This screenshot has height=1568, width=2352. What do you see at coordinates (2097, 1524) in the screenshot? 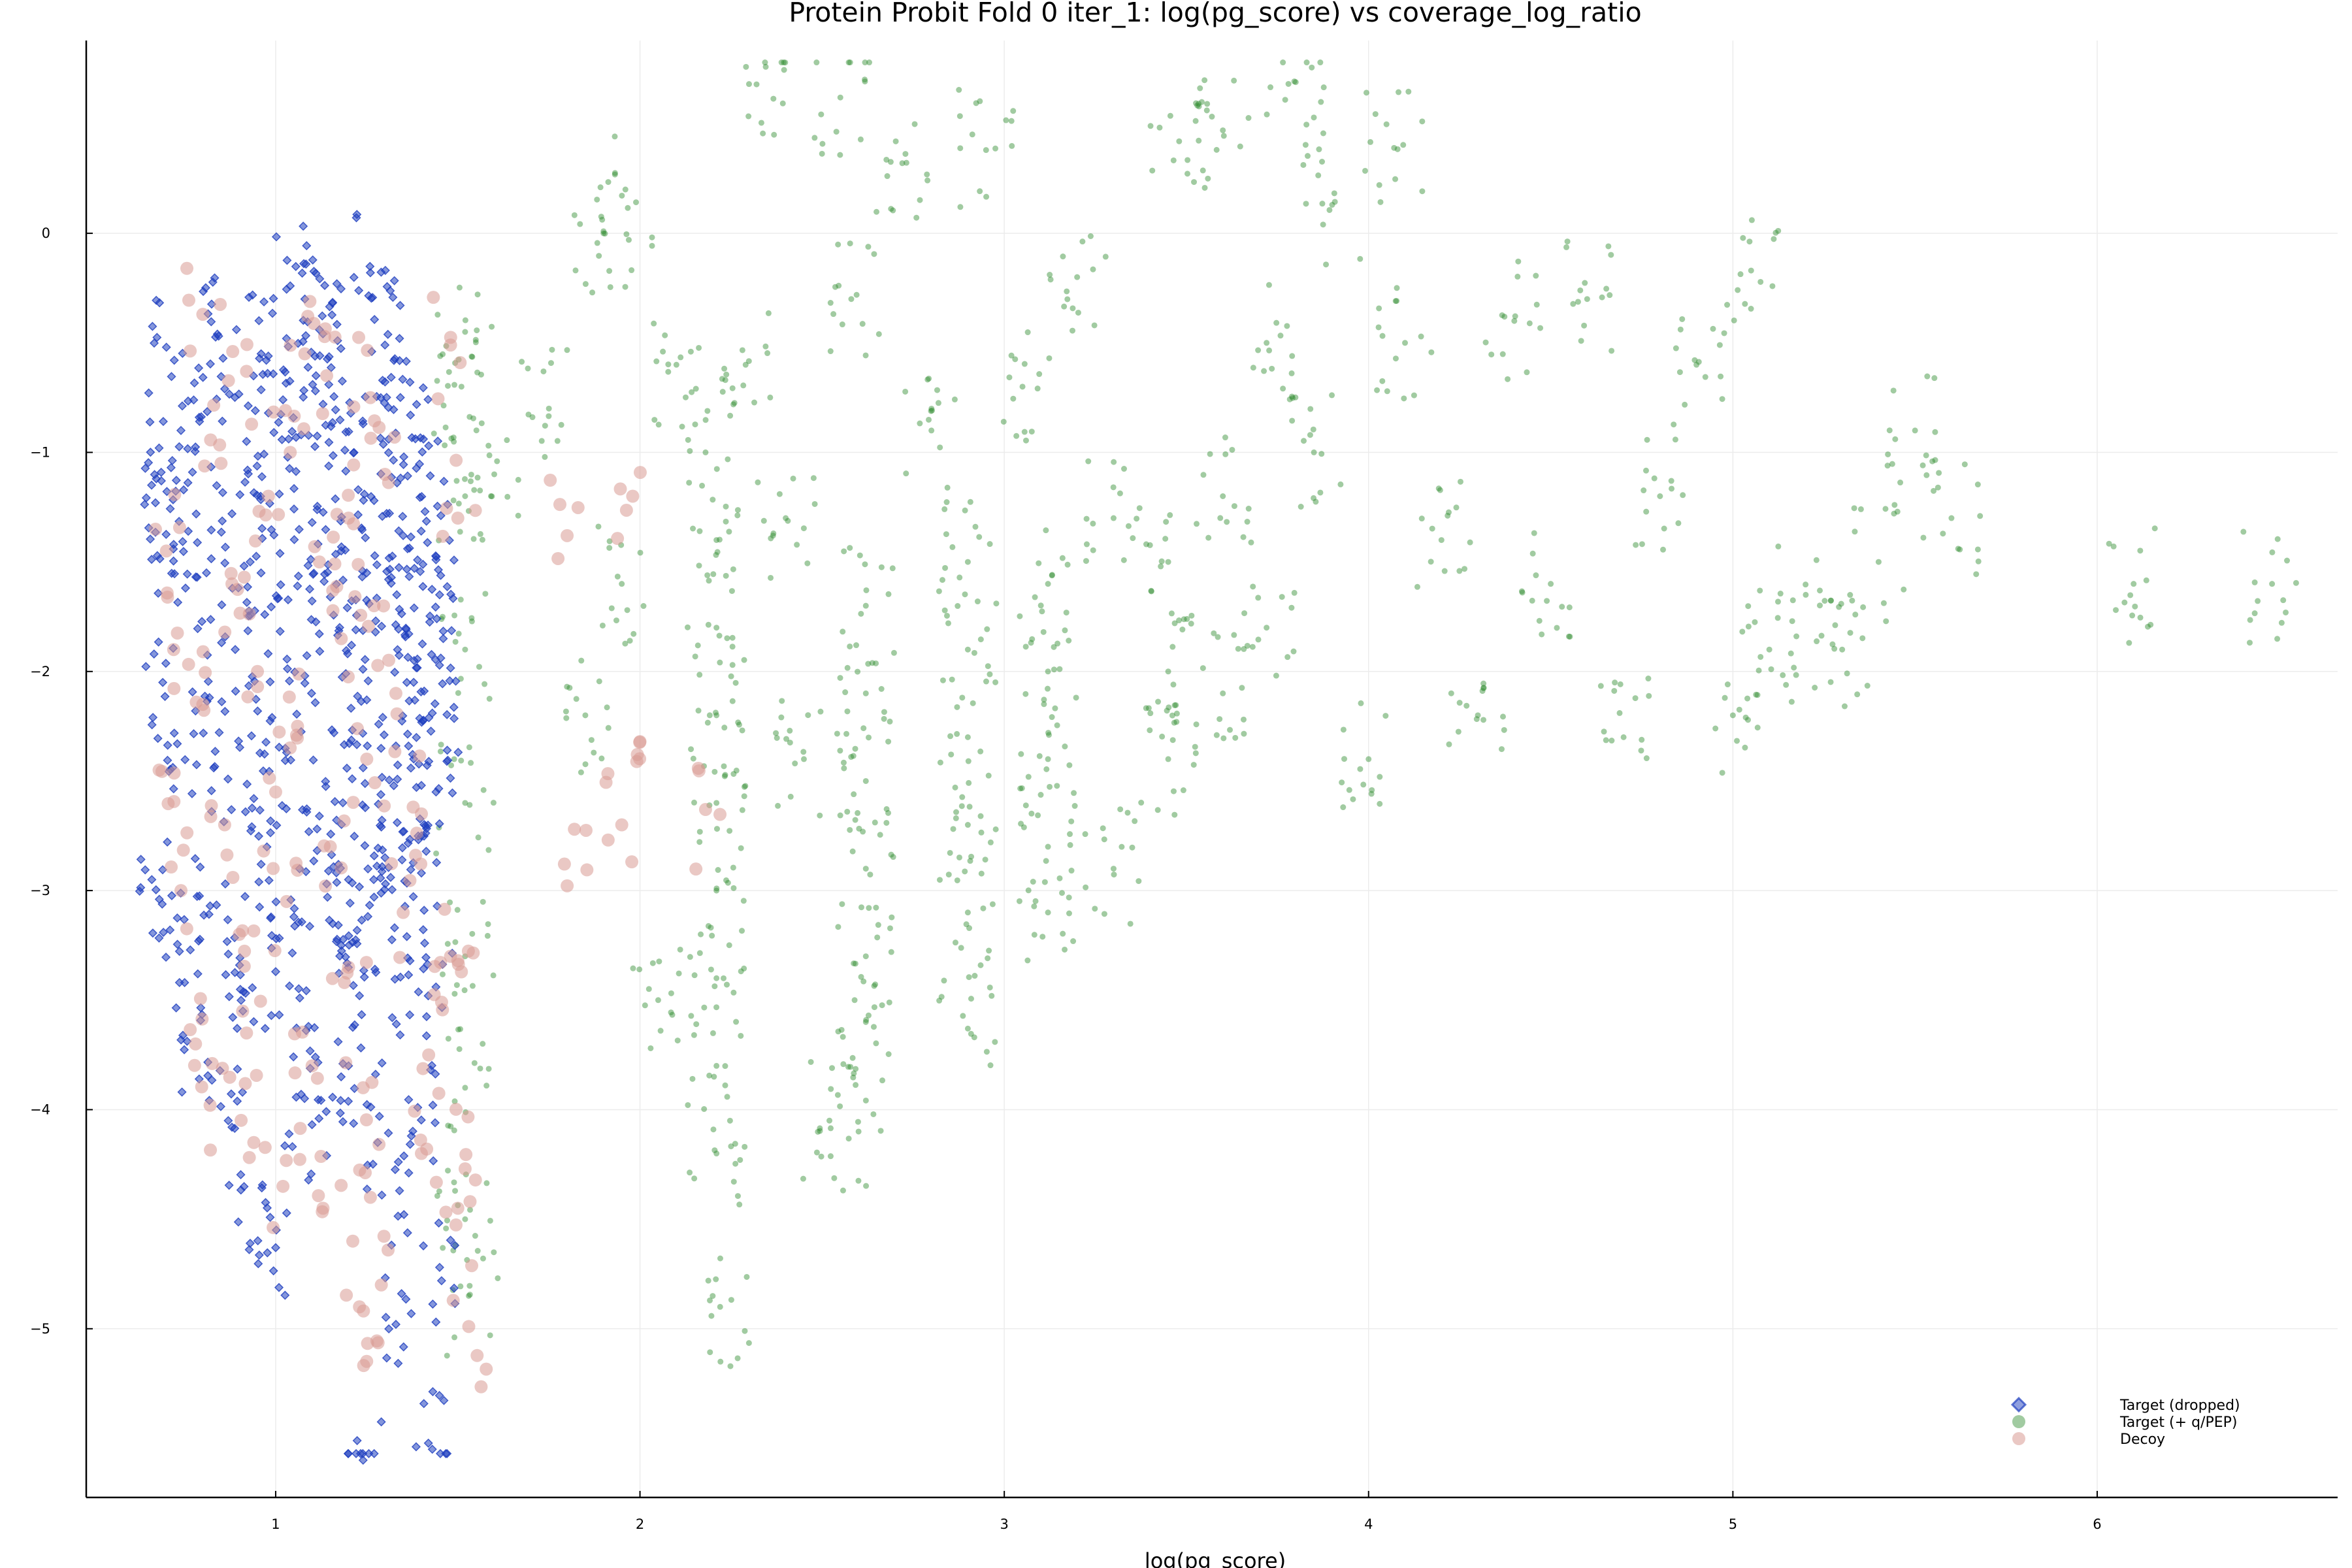
I see `x-tick-label: 6` at bounding box center [2097, 1524].